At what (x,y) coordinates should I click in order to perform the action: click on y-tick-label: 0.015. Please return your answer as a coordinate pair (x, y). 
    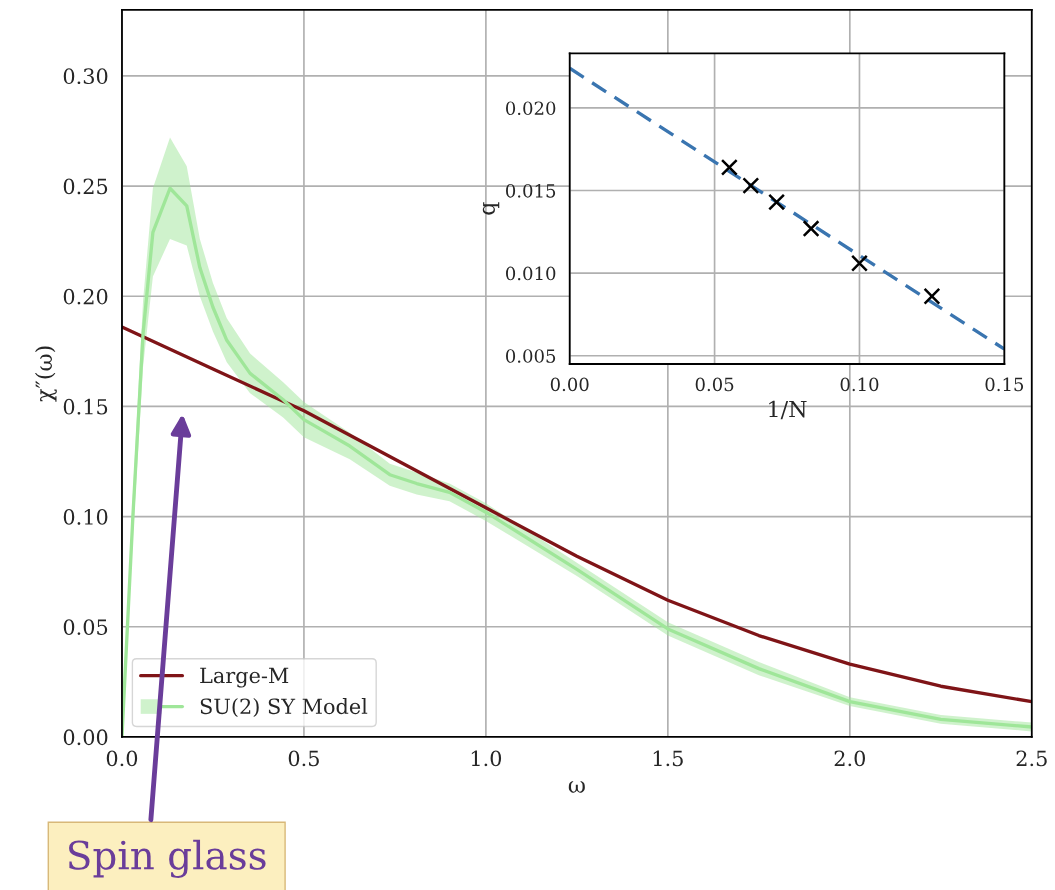
    Looking at the image, I should click on (531, 190).